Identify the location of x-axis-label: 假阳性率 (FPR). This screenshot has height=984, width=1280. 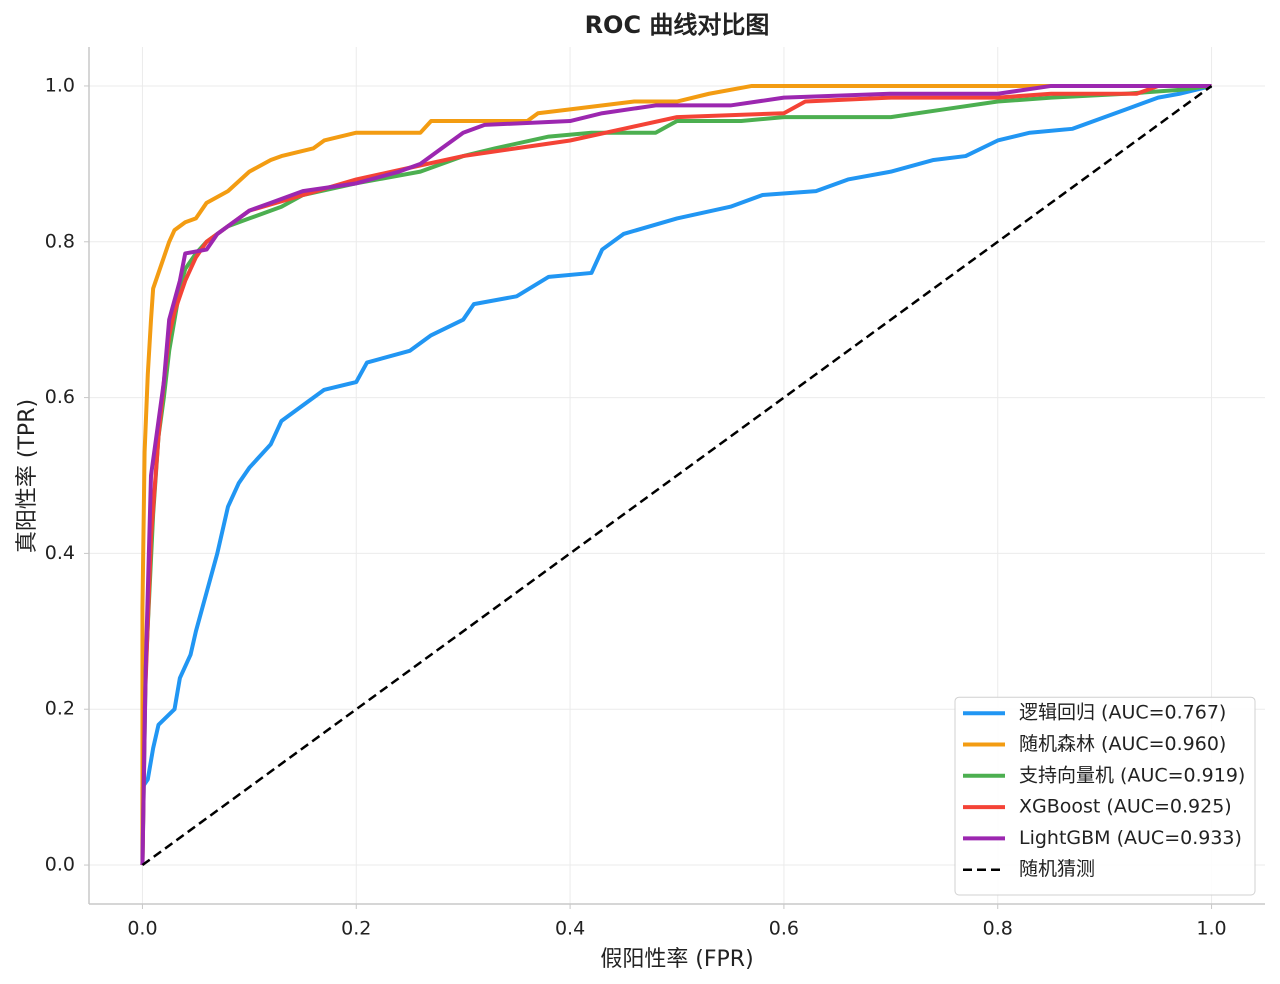
(676, 959).